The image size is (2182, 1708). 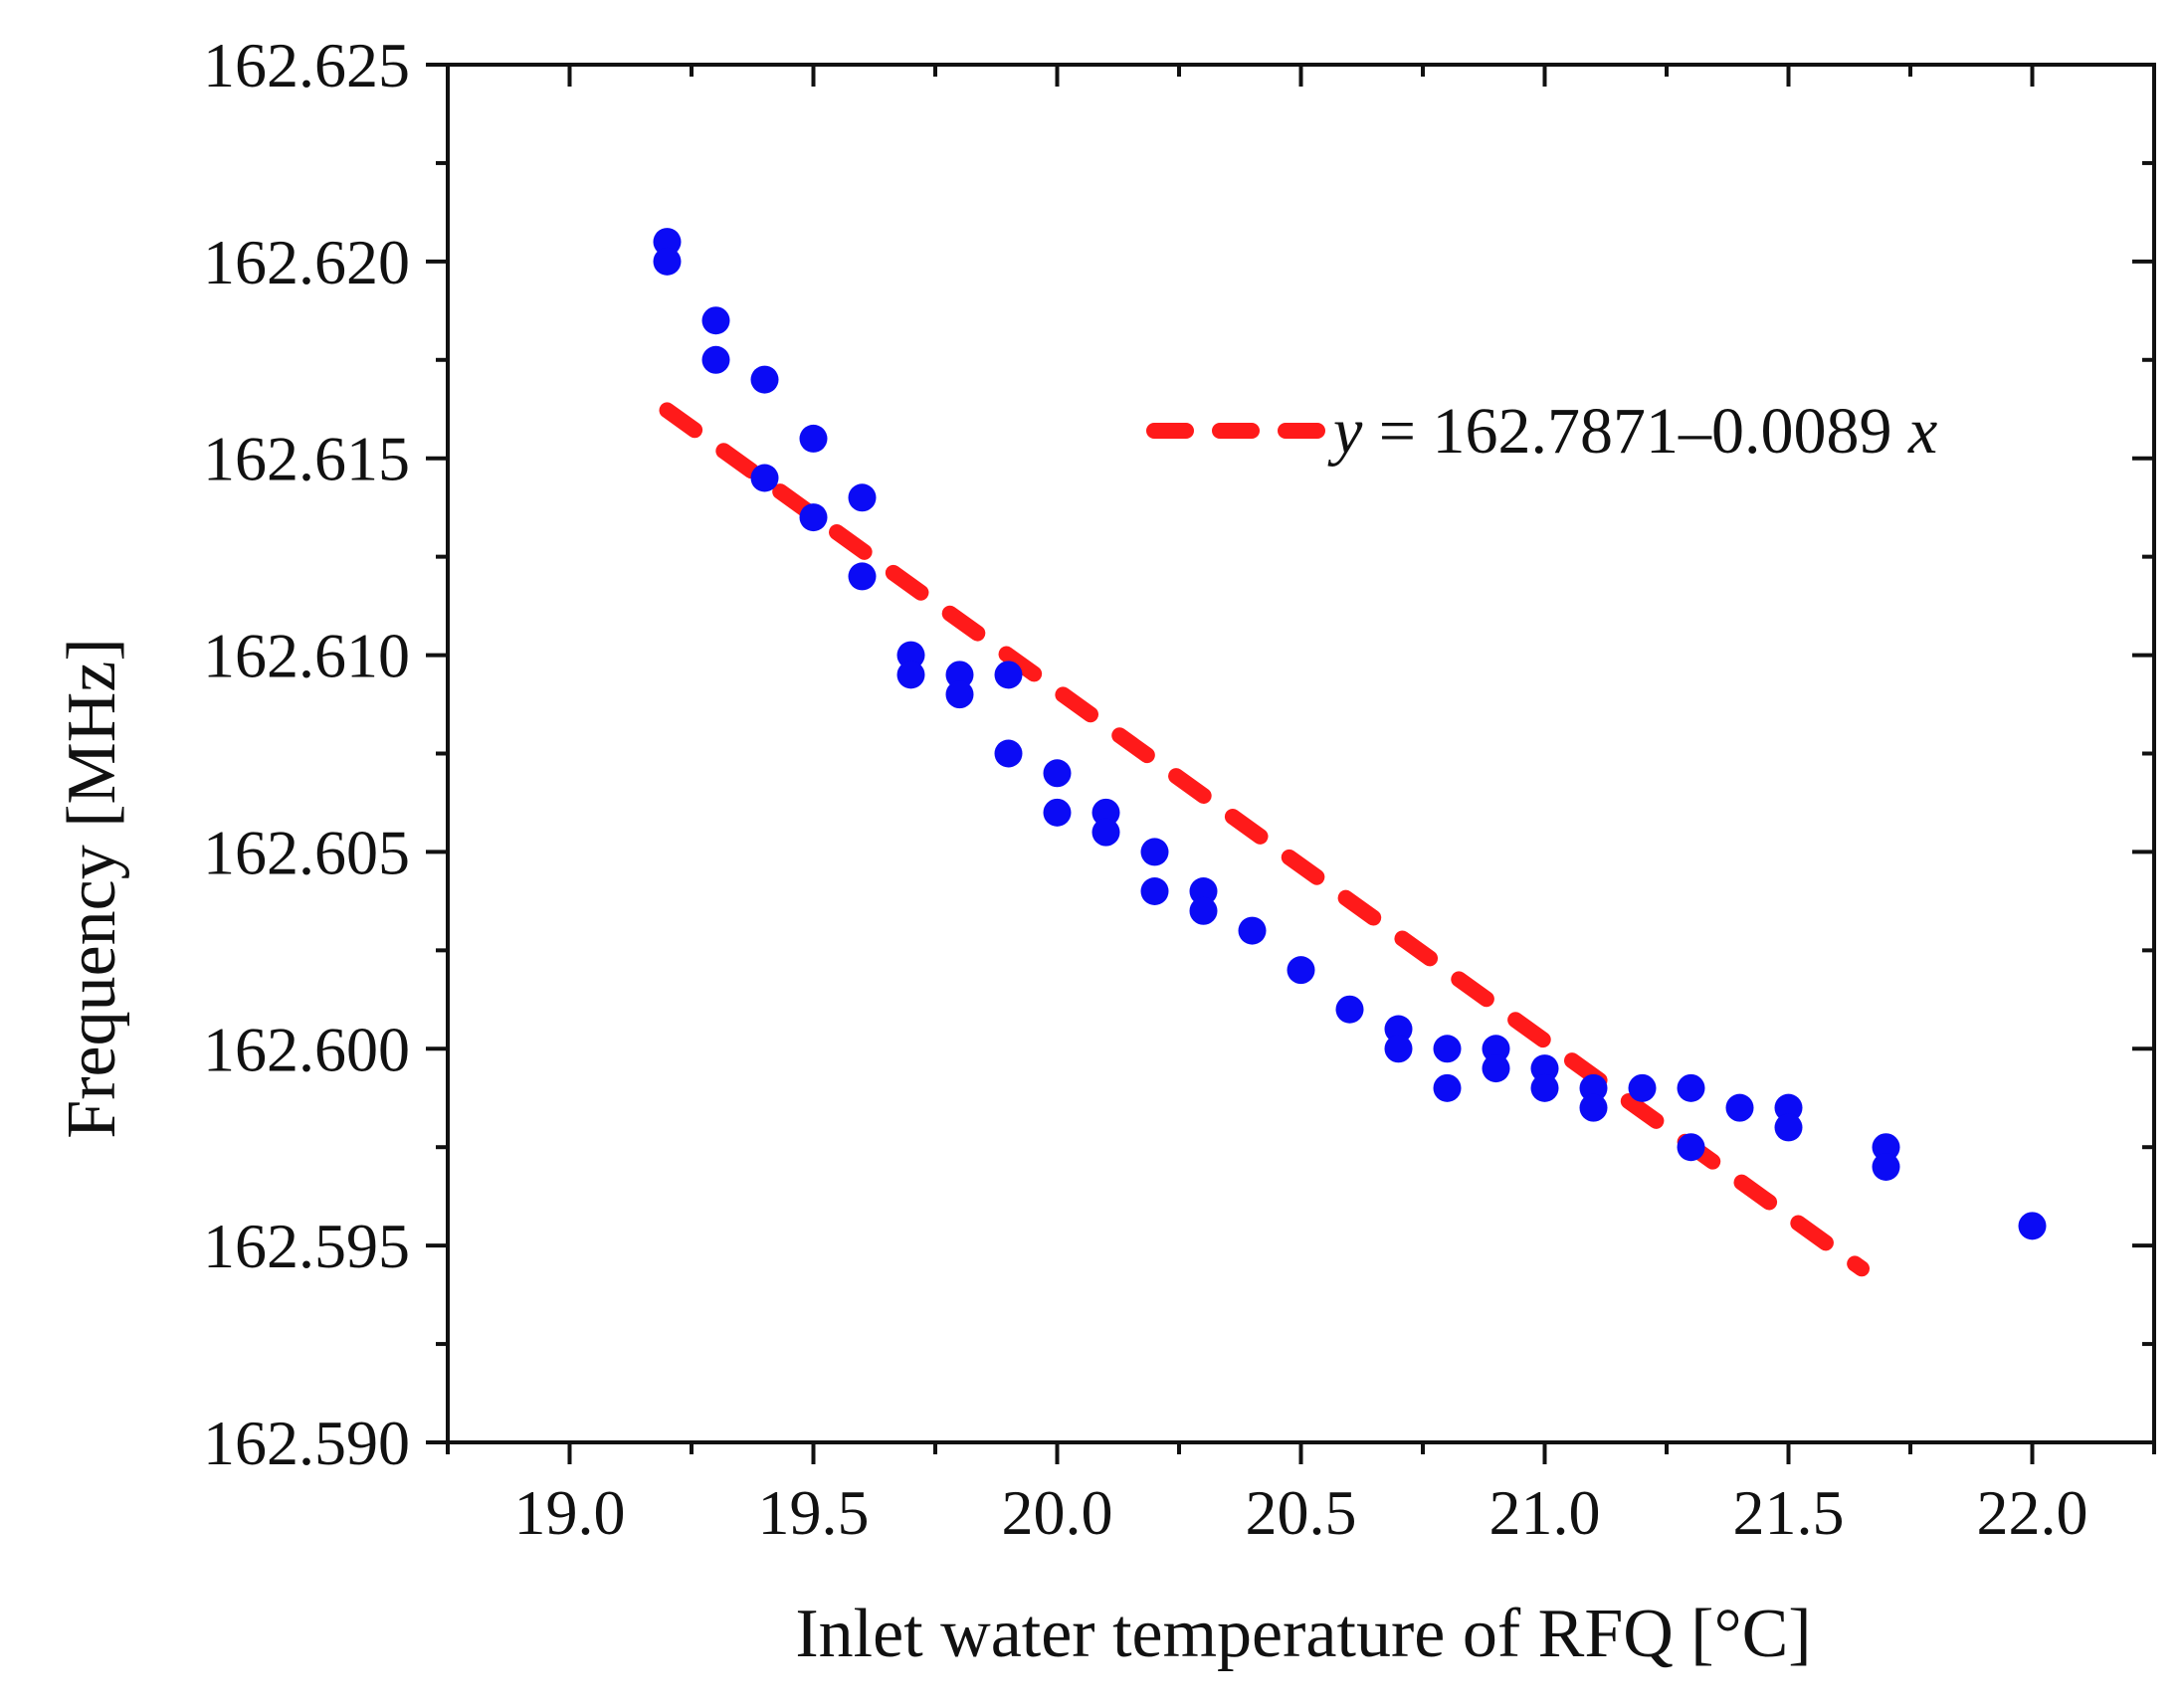 I want to click on x-tick-label: 19.0, so click(x=570, y=1513).